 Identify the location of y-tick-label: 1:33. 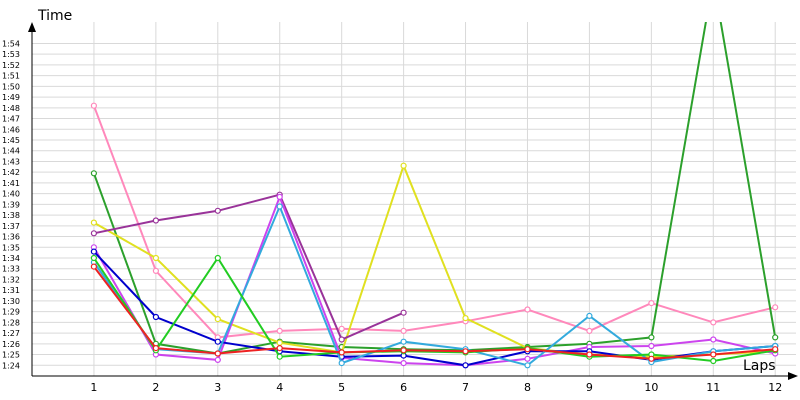
(11, 269).